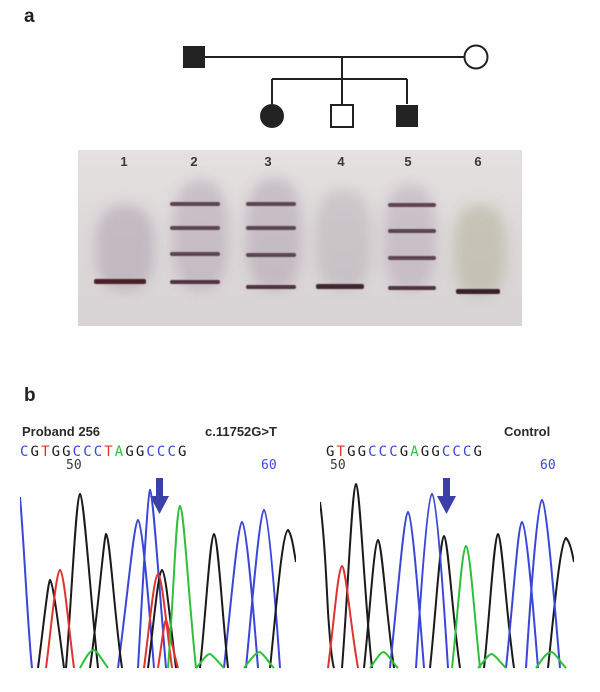 Image resolution: width=600 pixels, height=692 pixels. Describe the element at coordinates (478, 161) in the screenshot. I see `lane-number: 6` at that location.